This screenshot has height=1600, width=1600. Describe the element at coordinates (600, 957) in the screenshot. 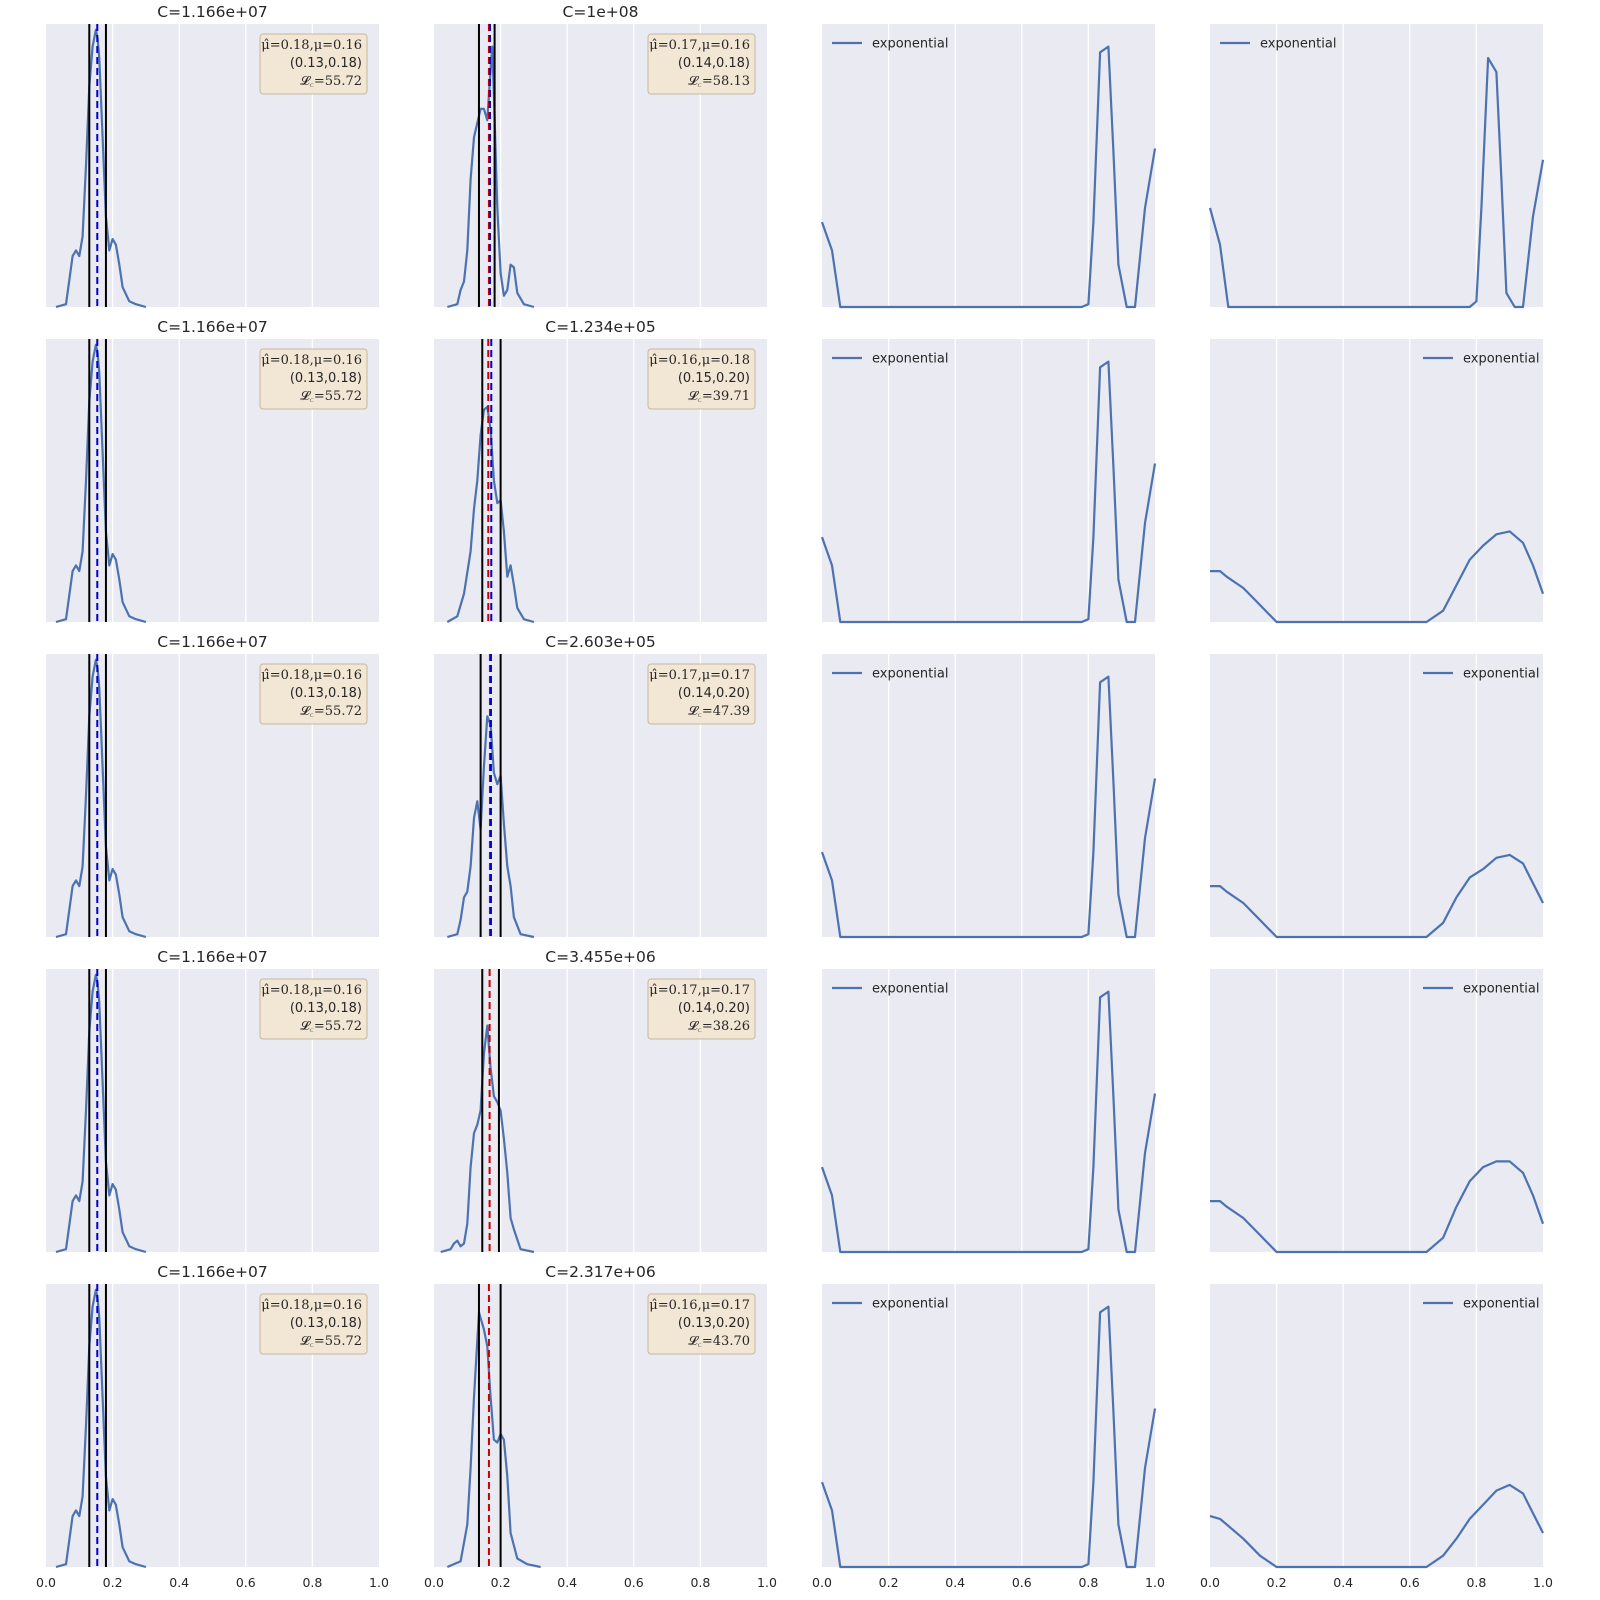

I see `panel-title: C=3.455e+06` at that location.